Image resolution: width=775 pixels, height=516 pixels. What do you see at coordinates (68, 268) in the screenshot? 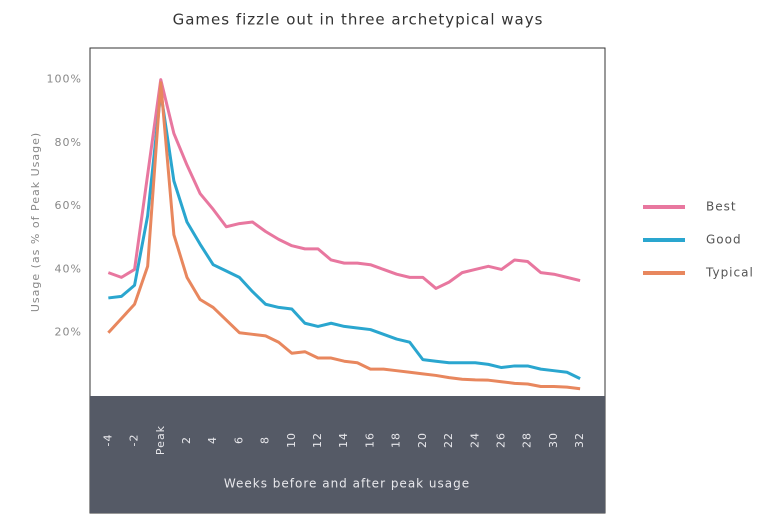
I see `y-tick-label: 40%` at bounding box center [68, 268].